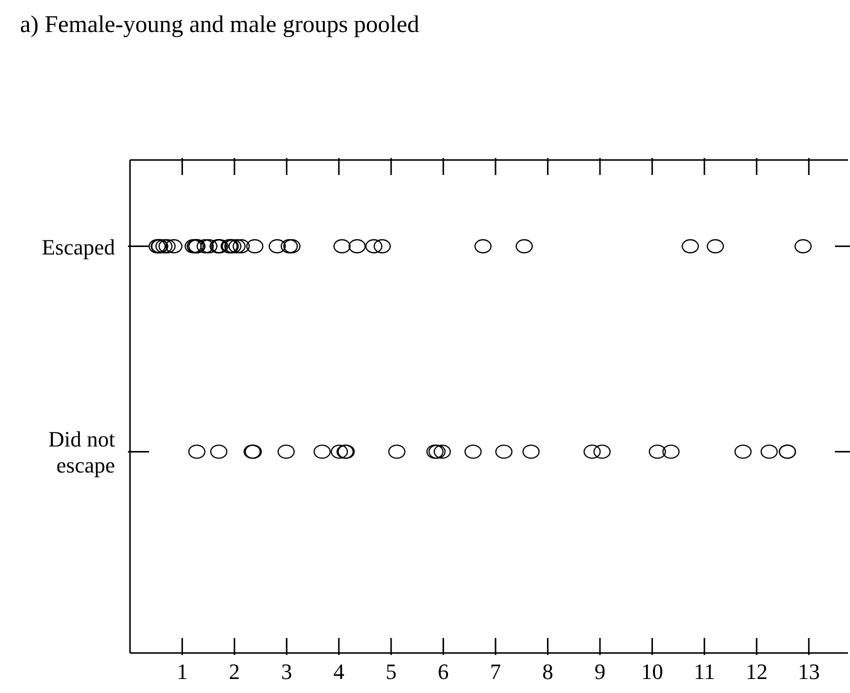 The image size is (850, 693). What do you see at coordinates (704, 671) in the screenshot?
I see `x-tick-label: 11` at bounding box center [704, 671].